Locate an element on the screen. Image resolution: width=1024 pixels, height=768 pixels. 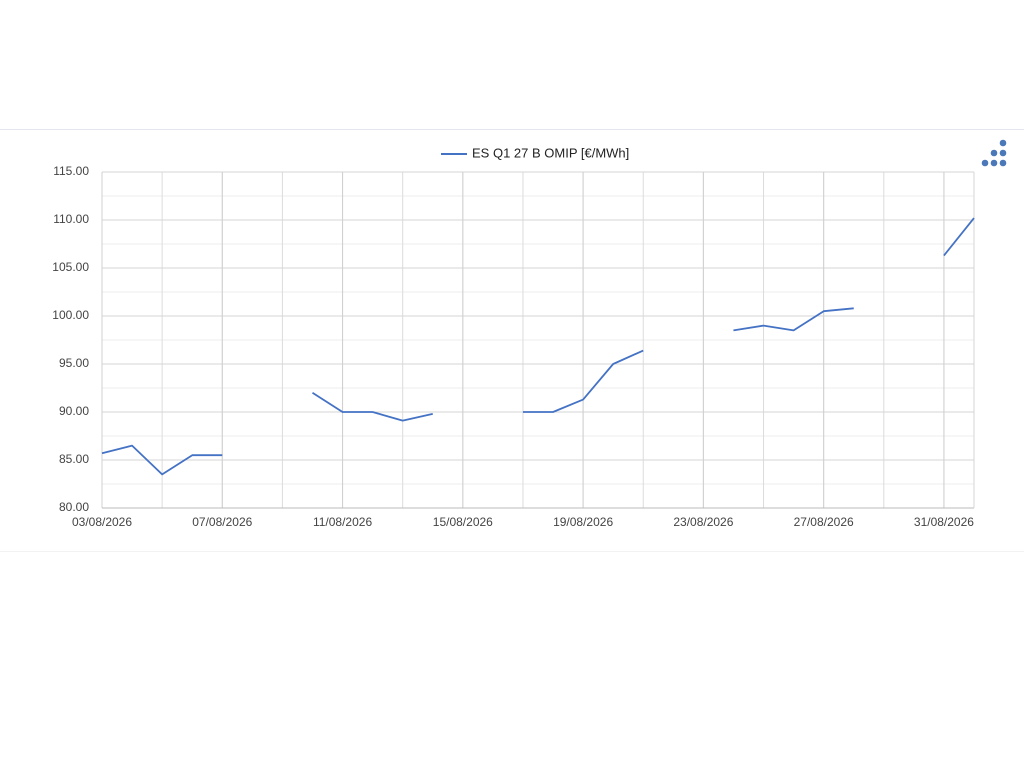
x-tick-label: 27/08/2026 is located at coordinates (824, 522).